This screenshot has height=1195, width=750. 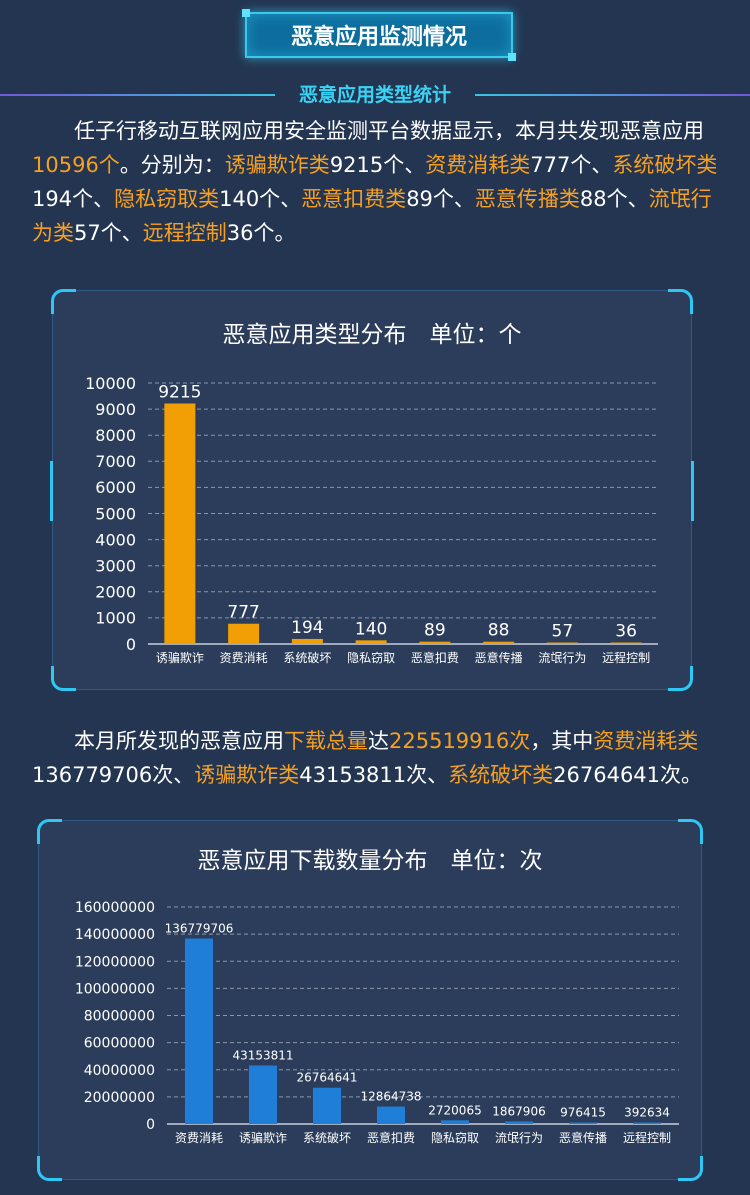 I want to click on download-total-value: 225519916次, so click(x=460, y=741).